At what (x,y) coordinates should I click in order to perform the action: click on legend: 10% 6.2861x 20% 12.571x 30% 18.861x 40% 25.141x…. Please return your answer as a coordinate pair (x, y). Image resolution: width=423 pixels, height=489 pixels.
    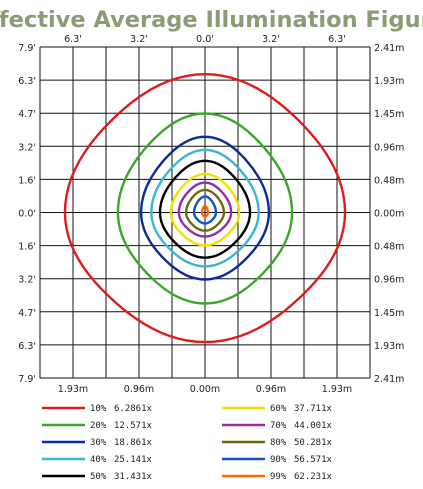
    Looking at the image, I should click on (187, 443).